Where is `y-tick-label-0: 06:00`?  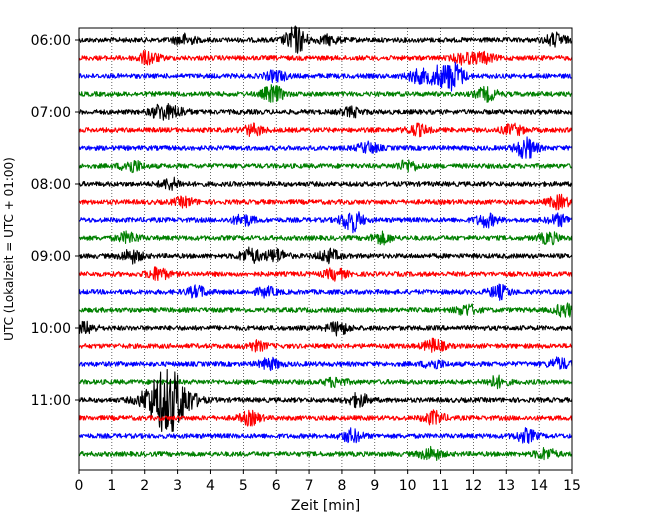
y-tick-label-0: 06:00 is located at coordinates (51, 41).